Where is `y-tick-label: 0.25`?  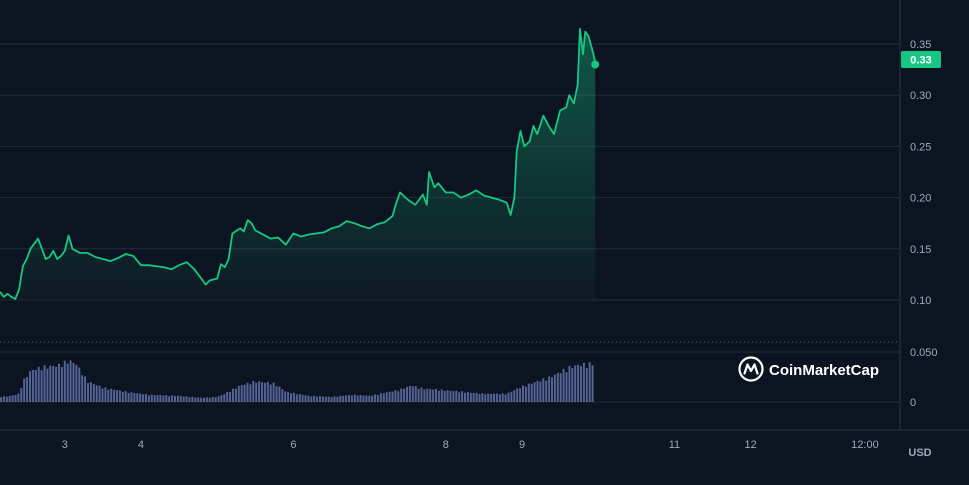
y-tick-label: 0.25 is located at coordinates (920, 147).